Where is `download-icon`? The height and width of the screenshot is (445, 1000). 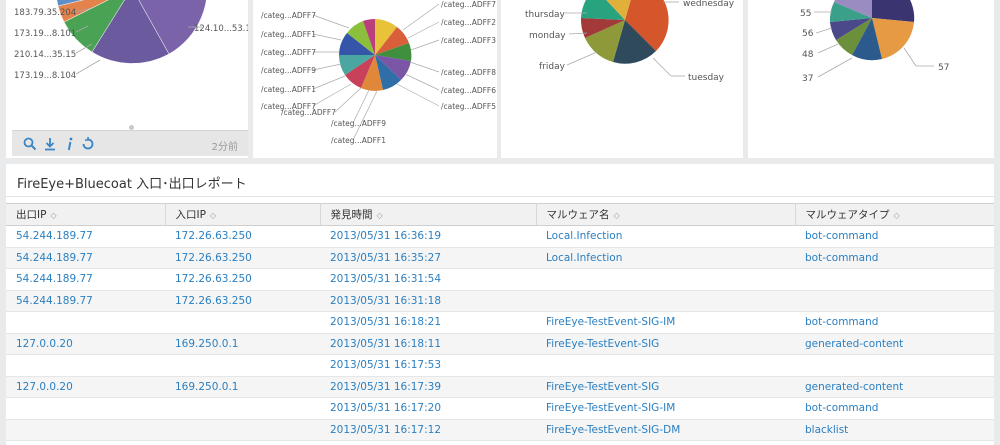
download-icon is located at coordinates (50, 144).